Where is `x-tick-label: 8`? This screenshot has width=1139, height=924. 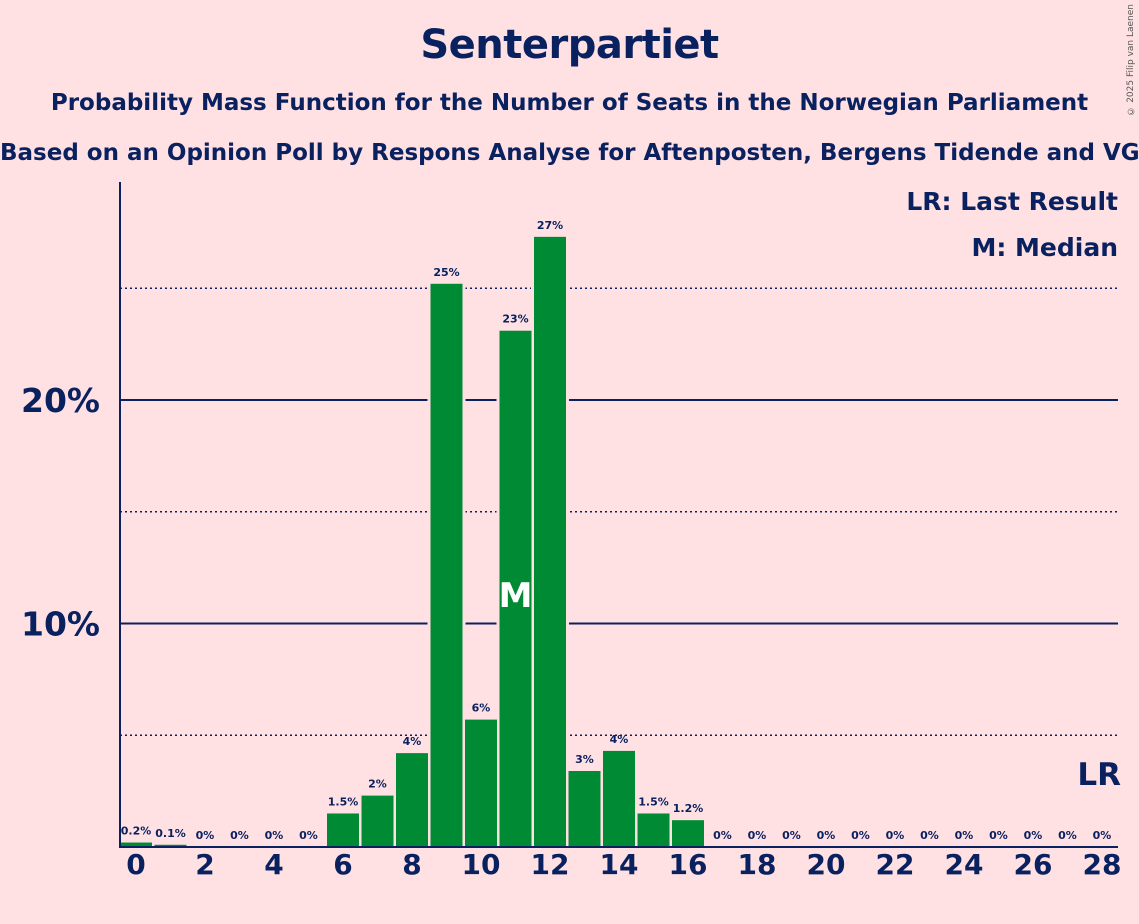 x-tick-label: 8 is located at coordinates (411, 864).